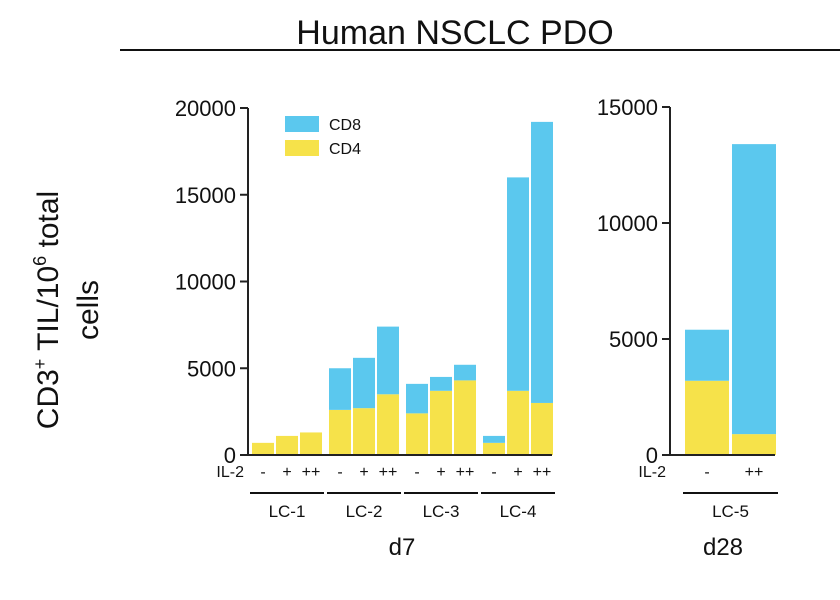 This screenshot has height=600, width=840. I want to click on legend-label-cd8: CD8, so click(345, 125).